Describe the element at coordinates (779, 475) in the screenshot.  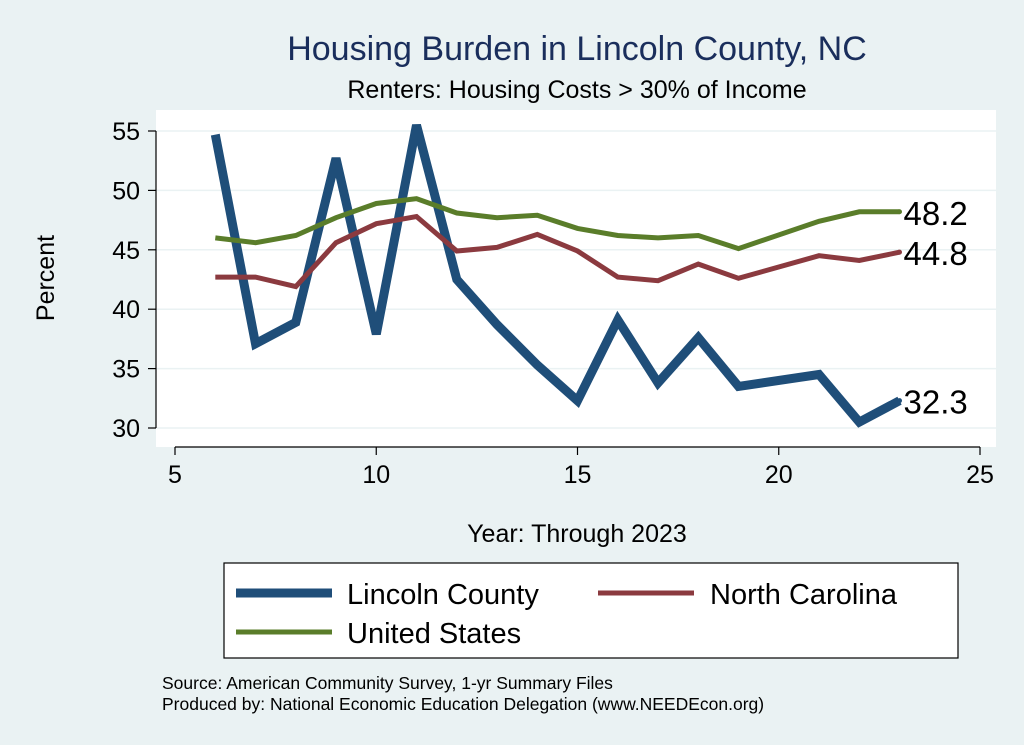
I see `x-tick-label-20: 20` at that location.